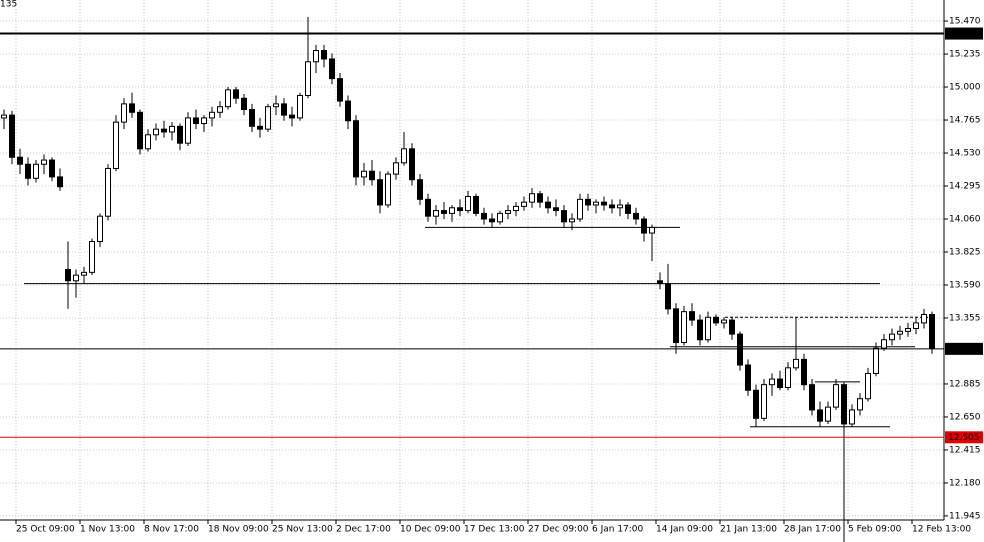 The height and width of the screenshot is (542, 984). I want to click on x-tick-label: 12 Feb 13:00, so click(941, 530).